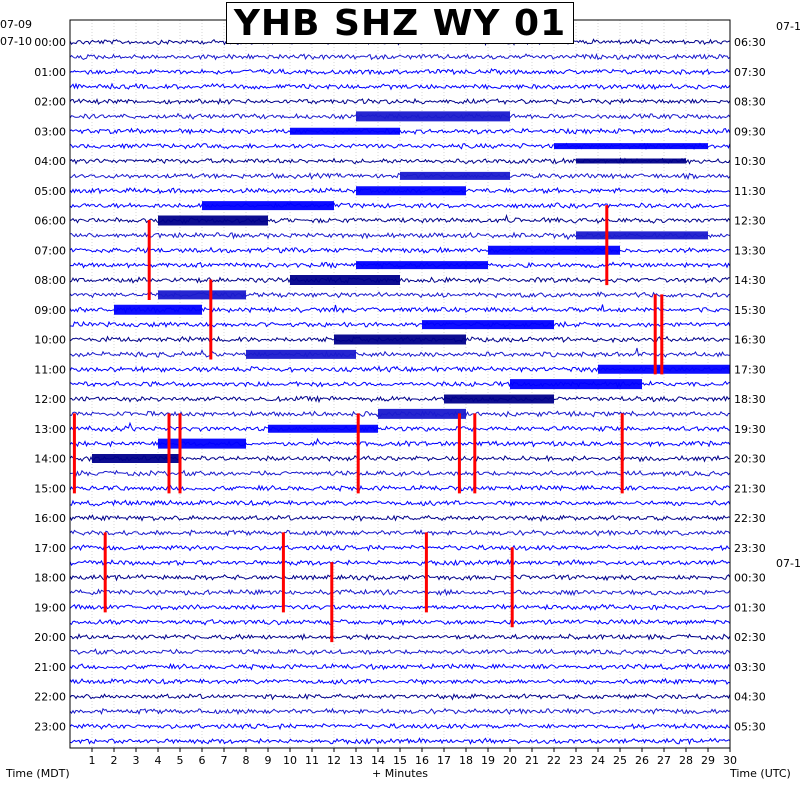 The width and height of the screenshot is (800, 800). Describe the element at coordinates (750, 459) in the screenshot. I see `hour-label-right: 20:30` at that location.